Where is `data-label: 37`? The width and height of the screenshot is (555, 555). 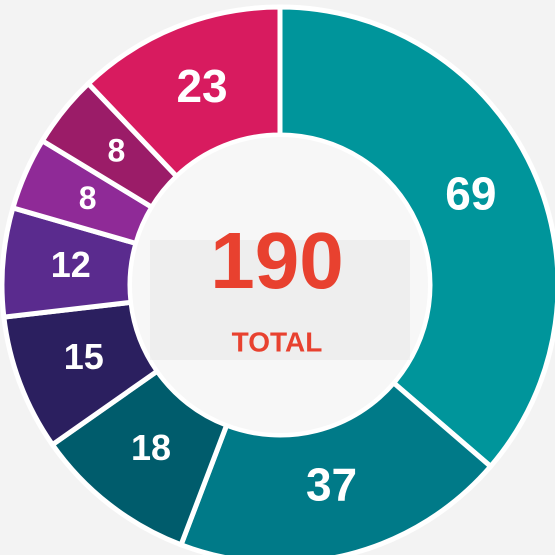
data-label: 37 is located at coordinates (331, 485).